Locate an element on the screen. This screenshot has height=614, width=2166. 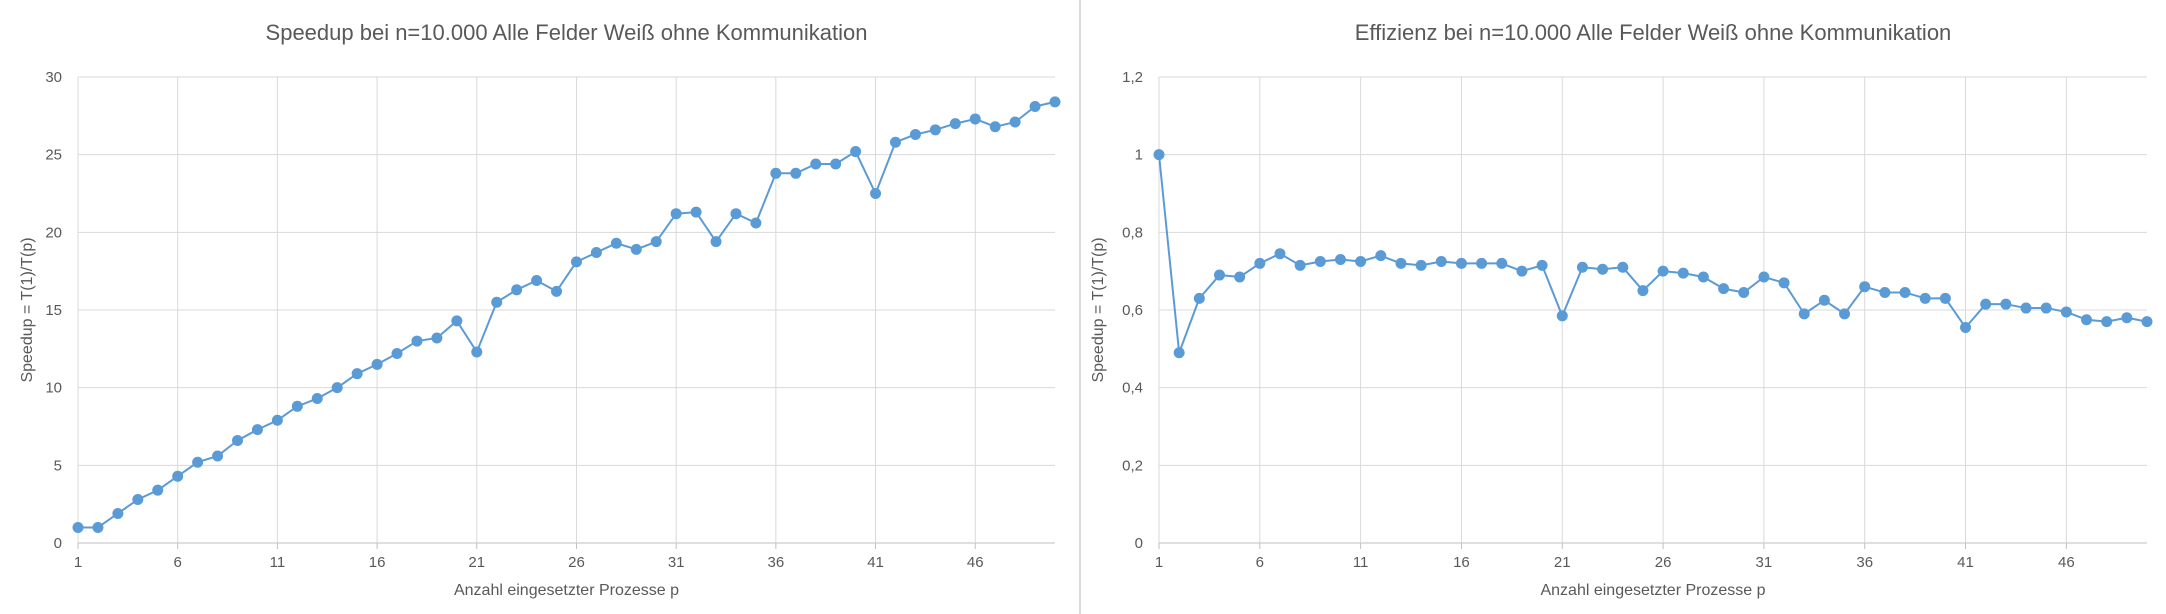
y-tick-label: 0 is located at coordinates (58, 543).